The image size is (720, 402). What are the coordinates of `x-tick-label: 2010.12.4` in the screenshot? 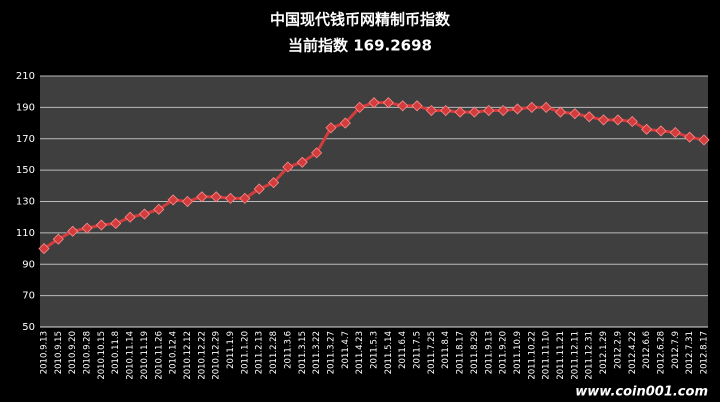 It's located at (174, 352).